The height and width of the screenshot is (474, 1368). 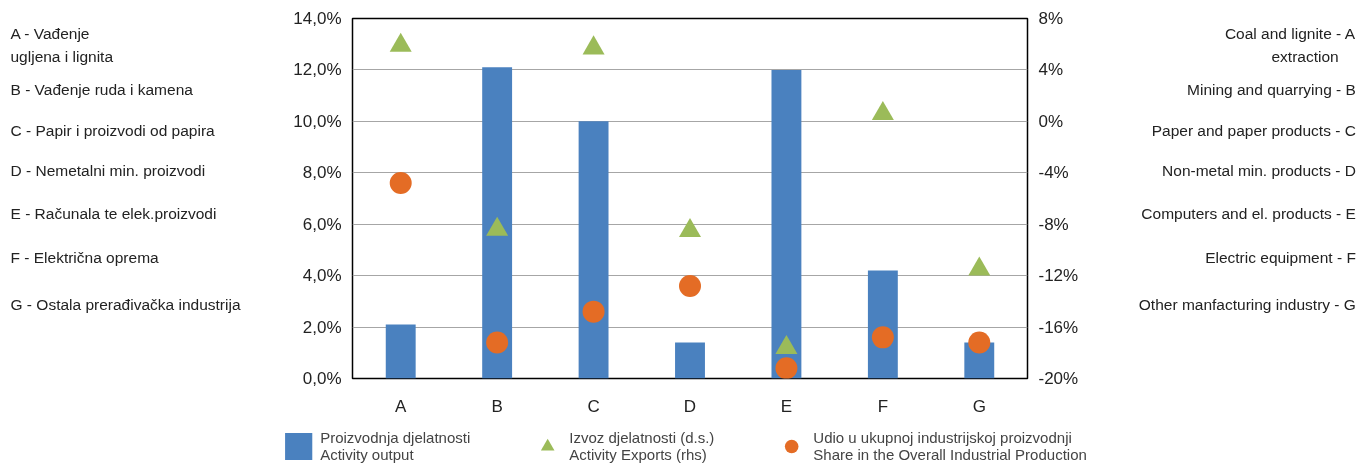 I want to click on y-tick-label: 4,0%, so click(x=322, y=276).